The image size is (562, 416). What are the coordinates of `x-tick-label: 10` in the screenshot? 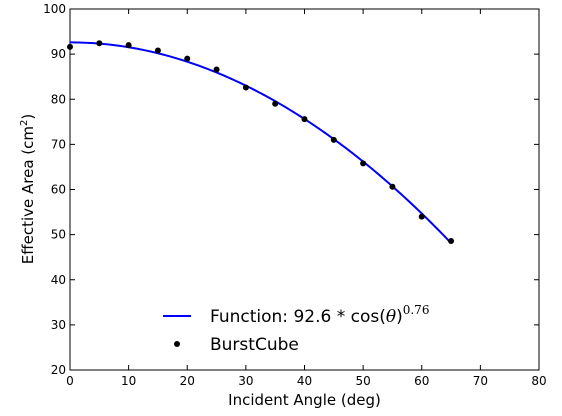 It's located at (128, 381).